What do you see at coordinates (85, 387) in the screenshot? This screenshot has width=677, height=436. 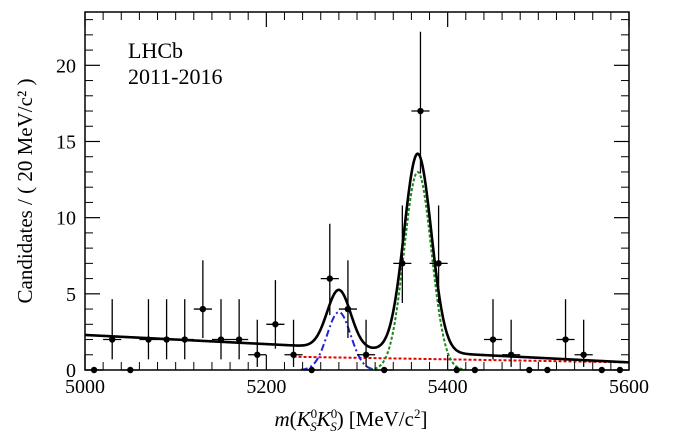 I see `x-tick-label: 5000` at bounding box center [85, 387].